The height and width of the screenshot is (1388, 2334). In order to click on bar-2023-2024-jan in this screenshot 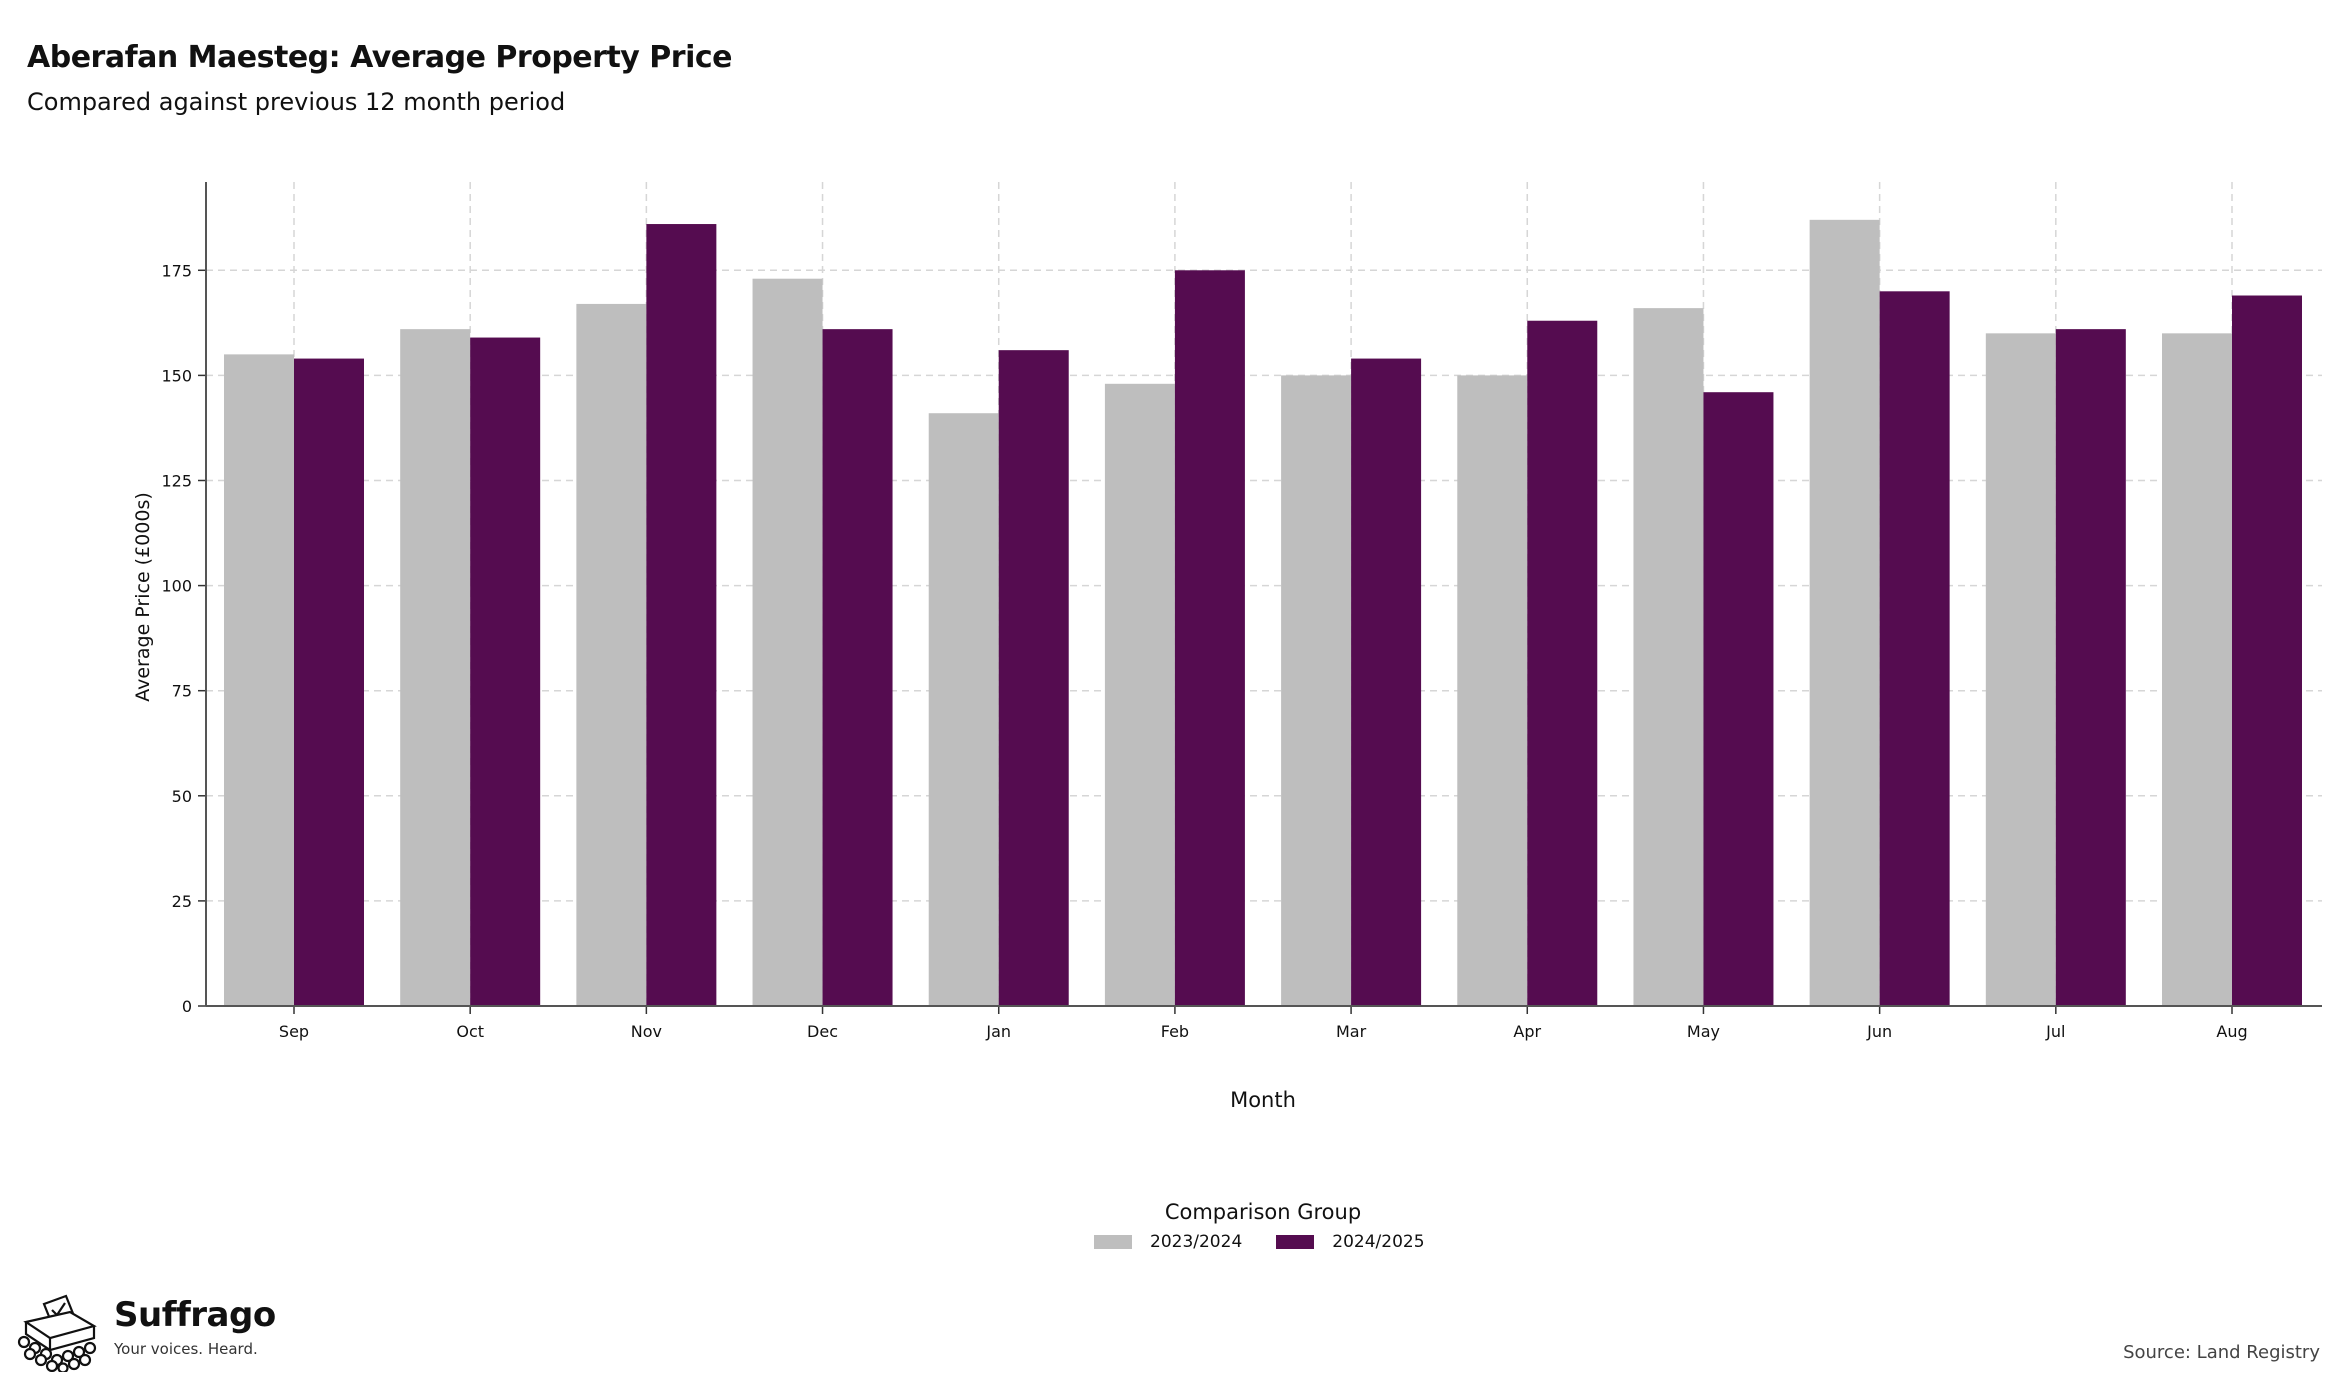, I will do `click(963, 709)`.